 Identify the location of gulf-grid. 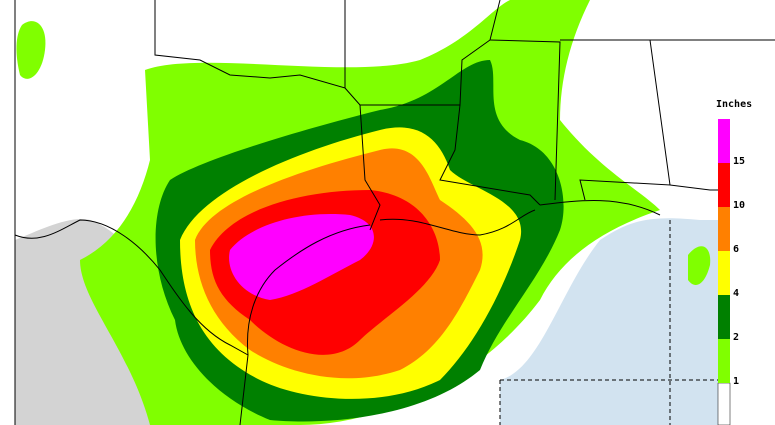
(608, 322).